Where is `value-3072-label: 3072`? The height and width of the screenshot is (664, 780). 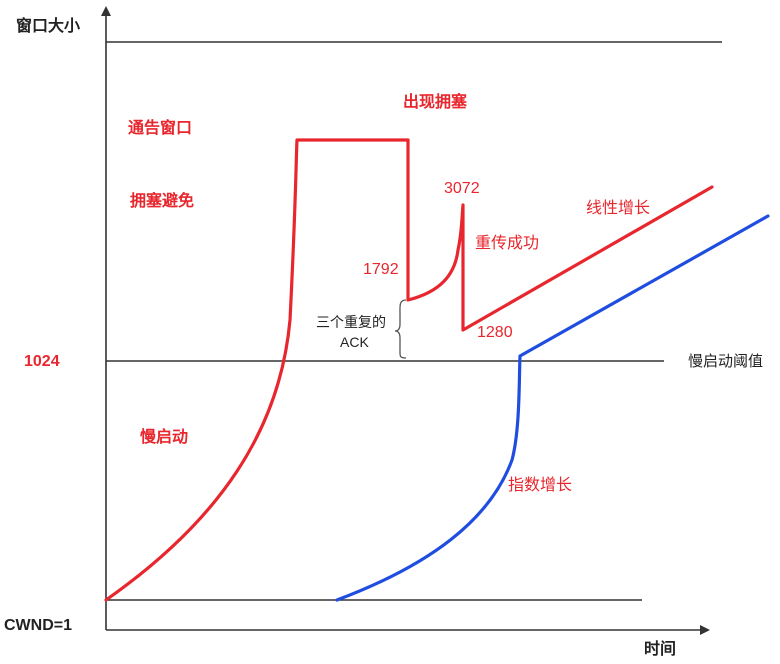
value-3072-label: 3072 is located at coordinates (462, 188).